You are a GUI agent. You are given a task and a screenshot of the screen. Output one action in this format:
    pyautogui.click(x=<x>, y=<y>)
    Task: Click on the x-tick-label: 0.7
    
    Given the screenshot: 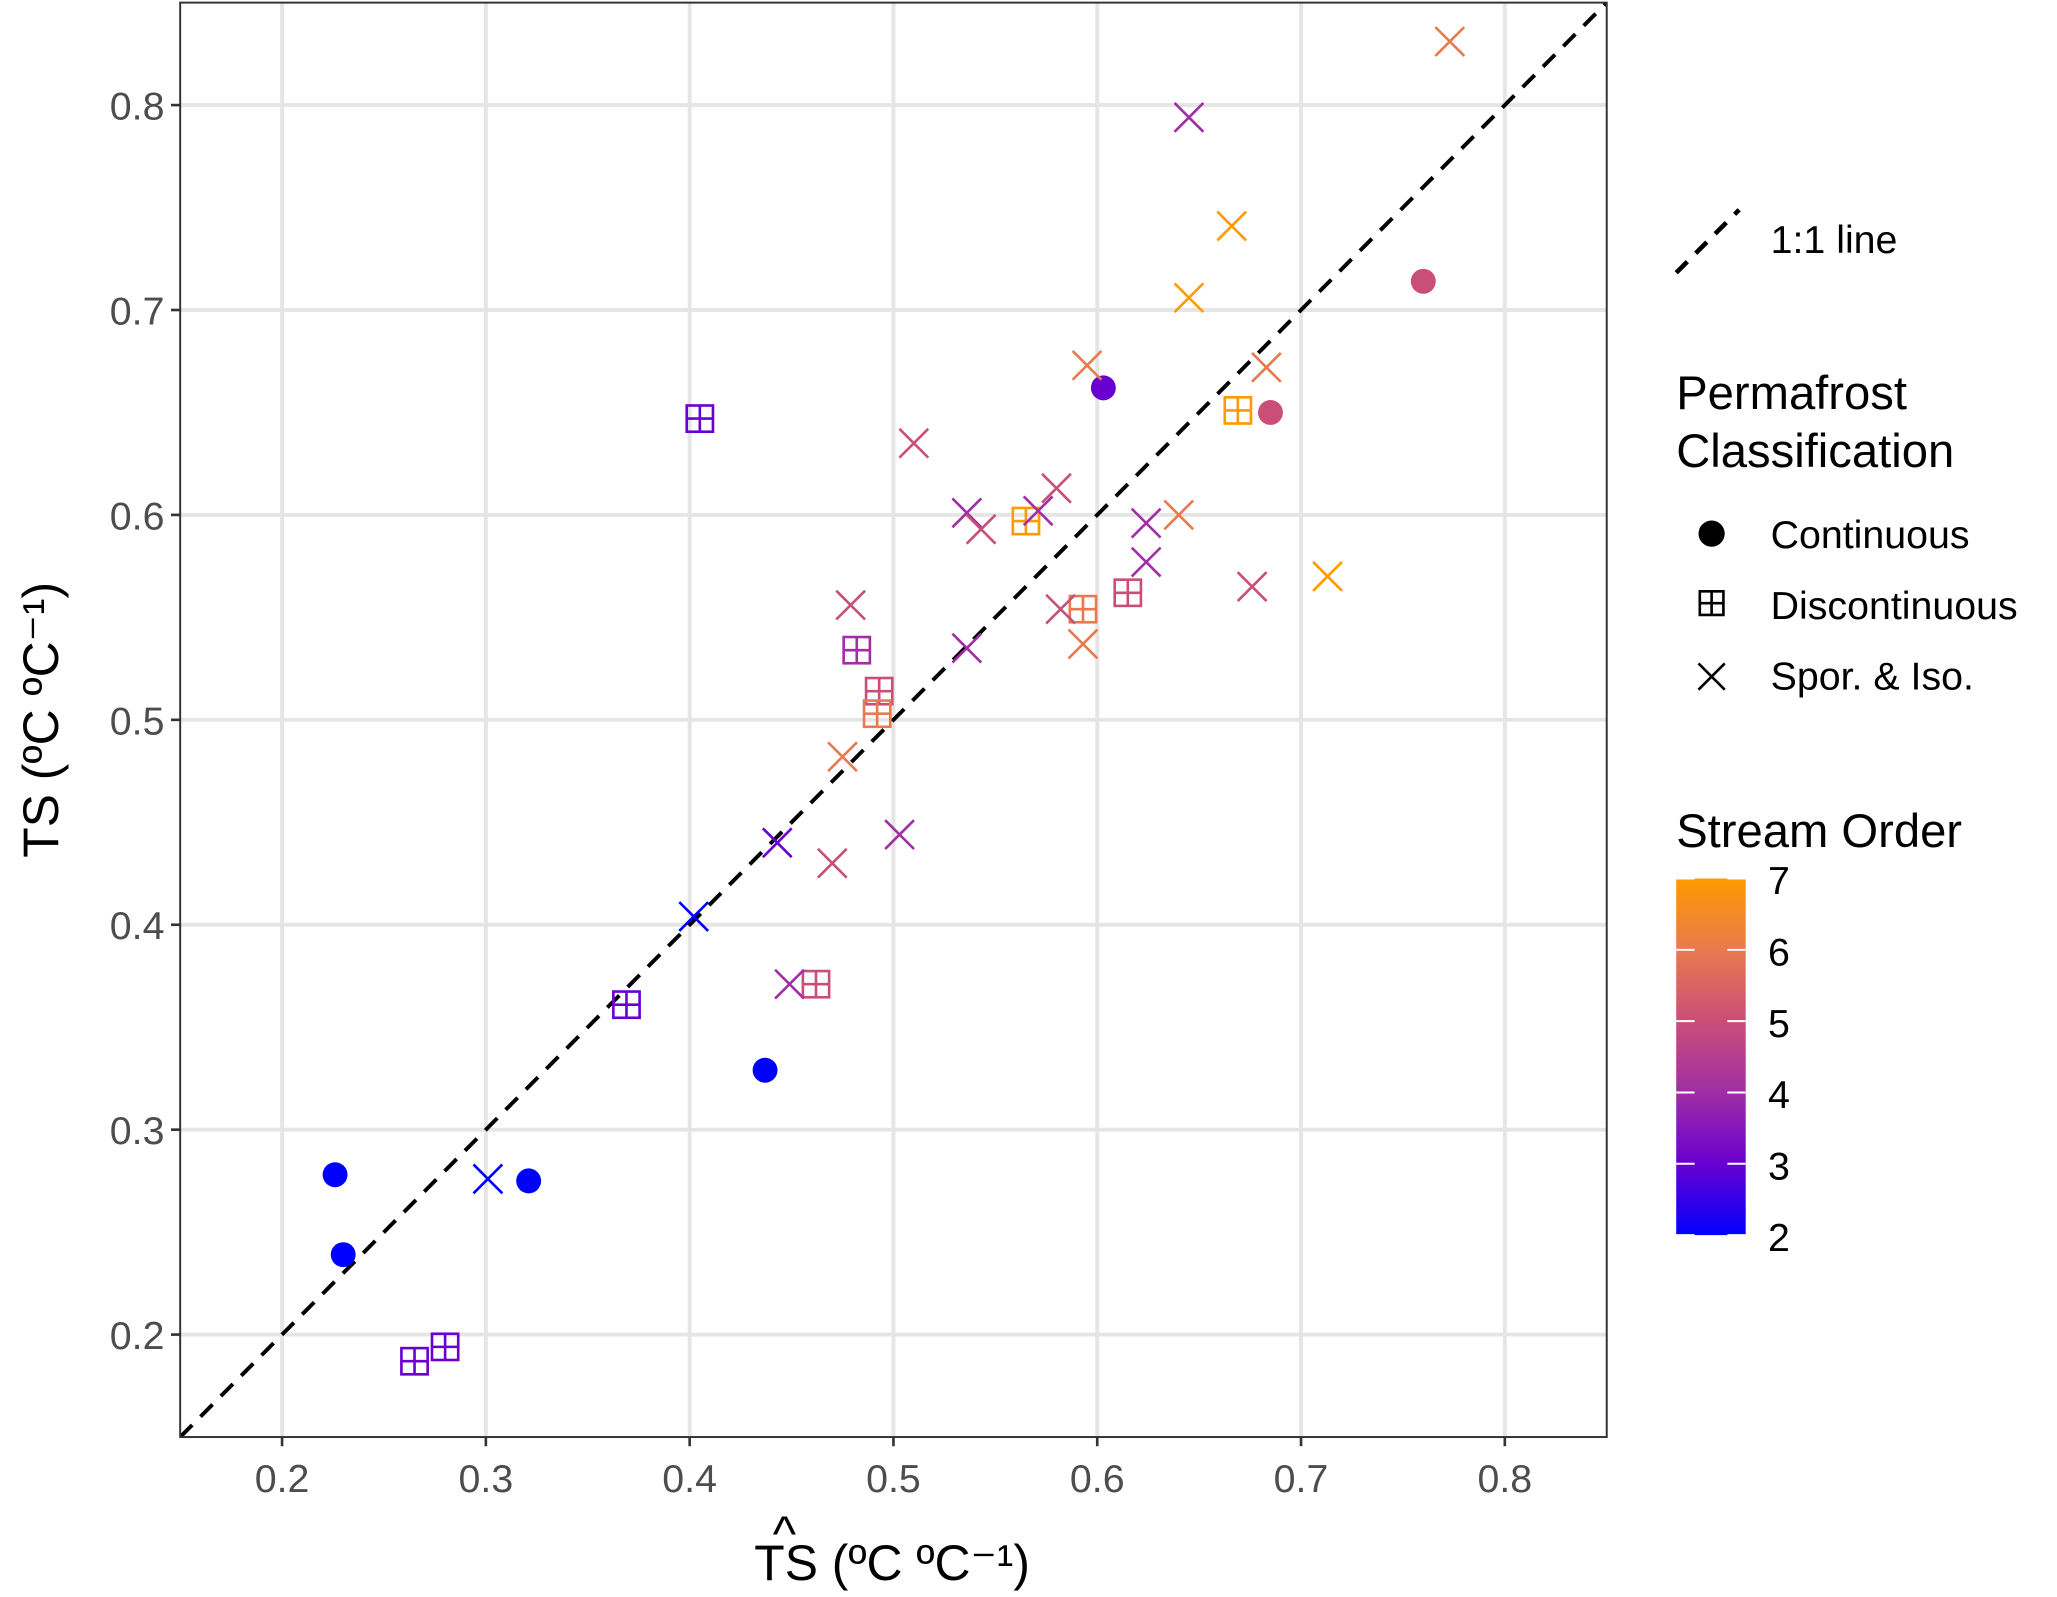 What is the action you would take?
    pyautogui.click(x=1301, y=1479)
    